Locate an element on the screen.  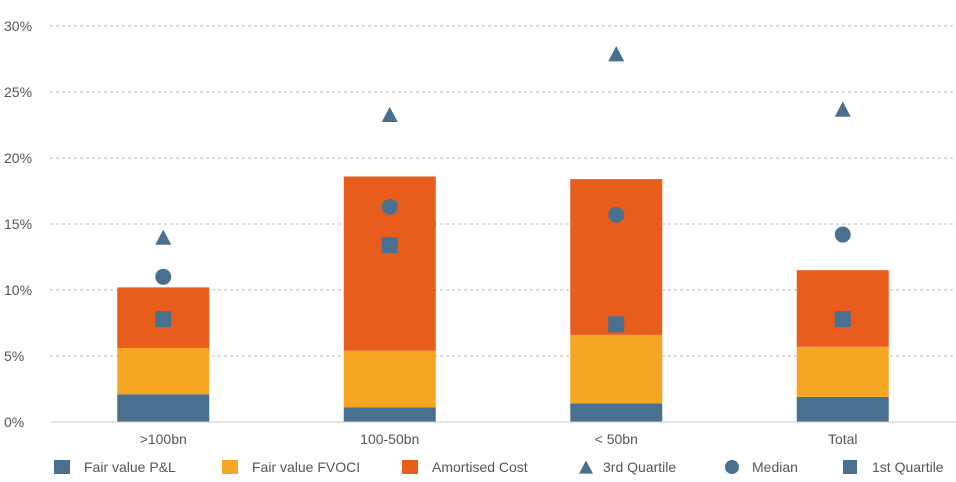
y-tick-label: 20% is located at coordinates (18, 158).